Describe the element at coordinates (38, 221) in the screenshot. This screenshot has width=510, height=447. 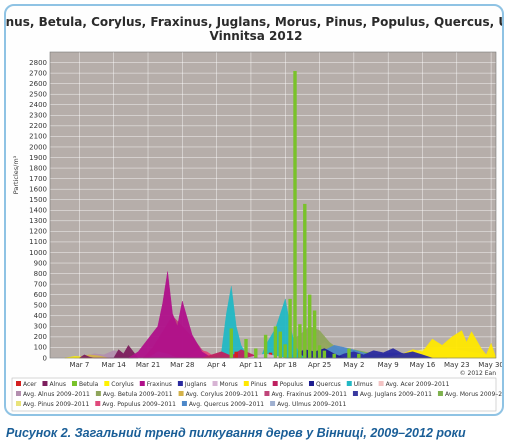
I see `y-tick-label: 1300` at that location.